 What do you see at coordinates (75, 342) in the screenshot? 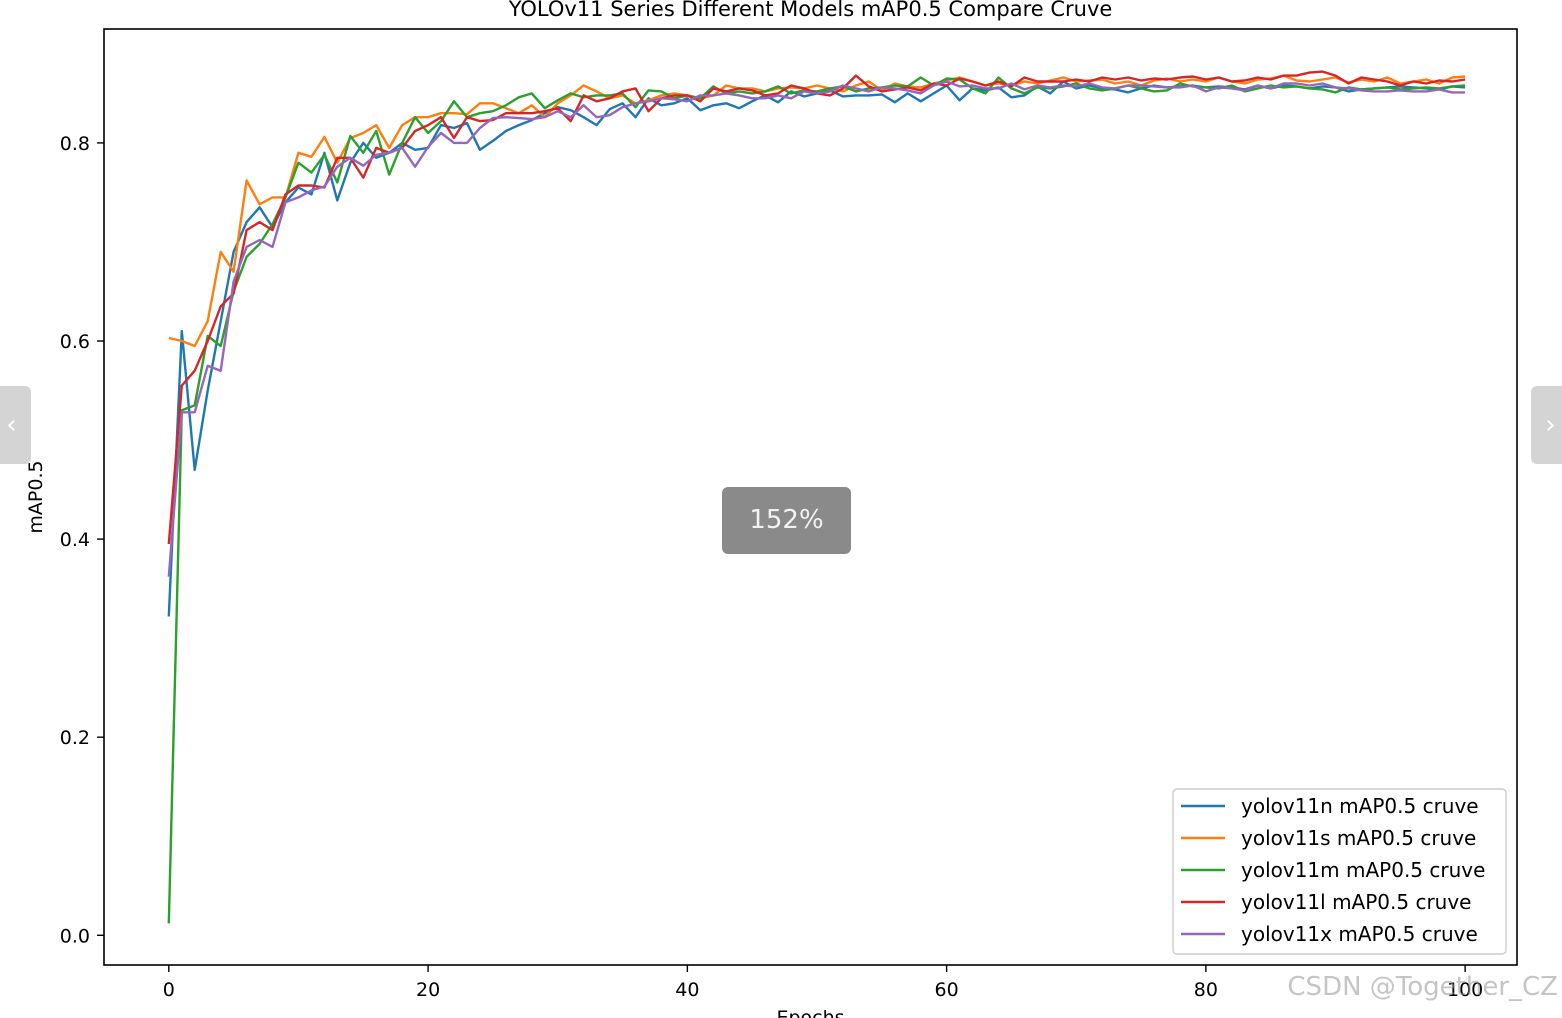
I see `y-tick-label: 0.6` at bounding box center [75, 342].